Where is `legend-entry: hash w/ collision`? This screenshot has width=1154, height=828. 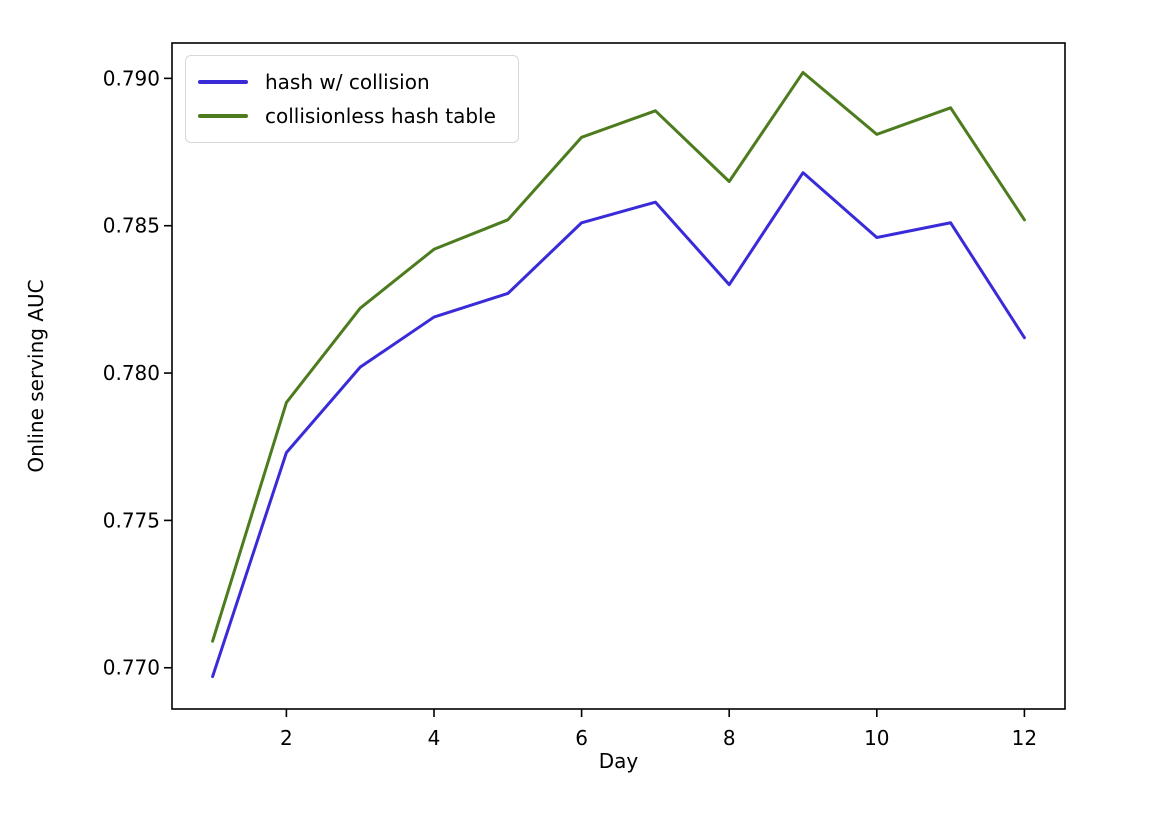
legend-entry: hash w/ collision is located at coordinates (347, 82).